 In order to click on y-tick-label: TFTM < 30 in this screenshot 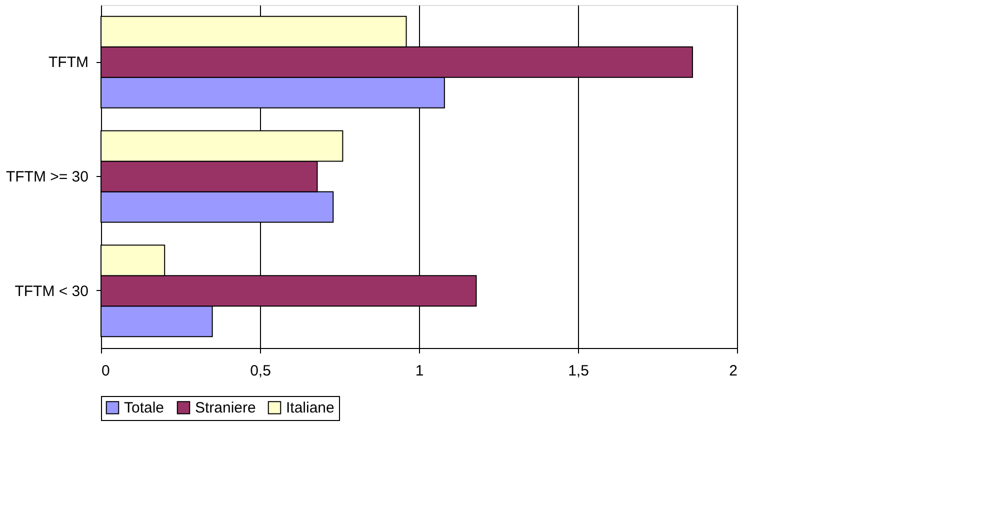, I will do `click(51, 291)`.